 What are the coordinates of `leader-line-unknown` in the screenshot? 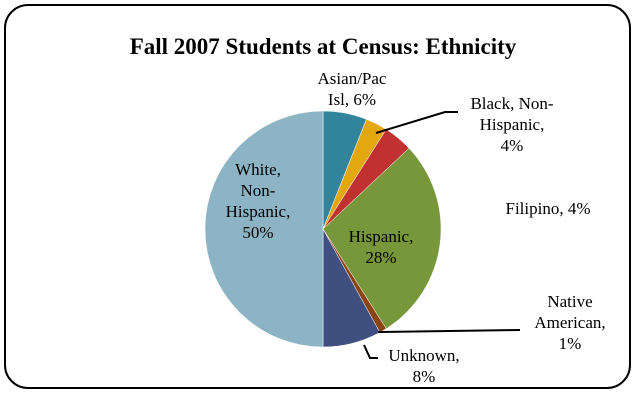 It's located at (370, 351).